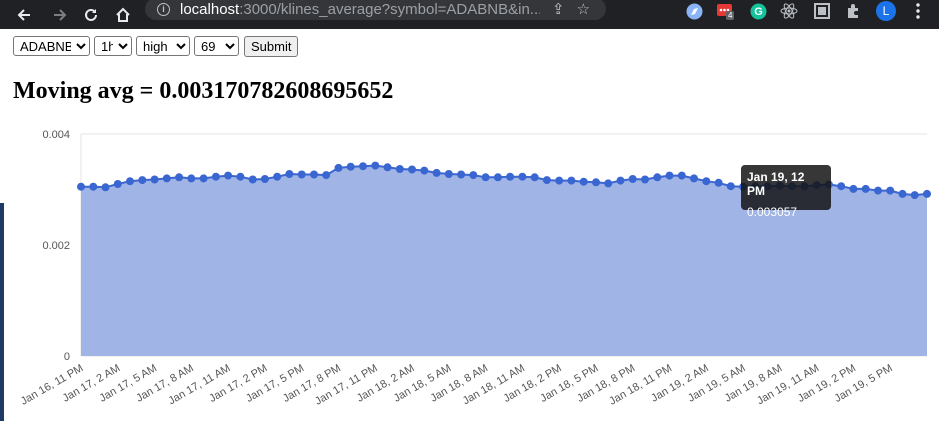 The height and width of the screenshot is (421, 939). I want to click on count-select: 69, so click(216, 46).